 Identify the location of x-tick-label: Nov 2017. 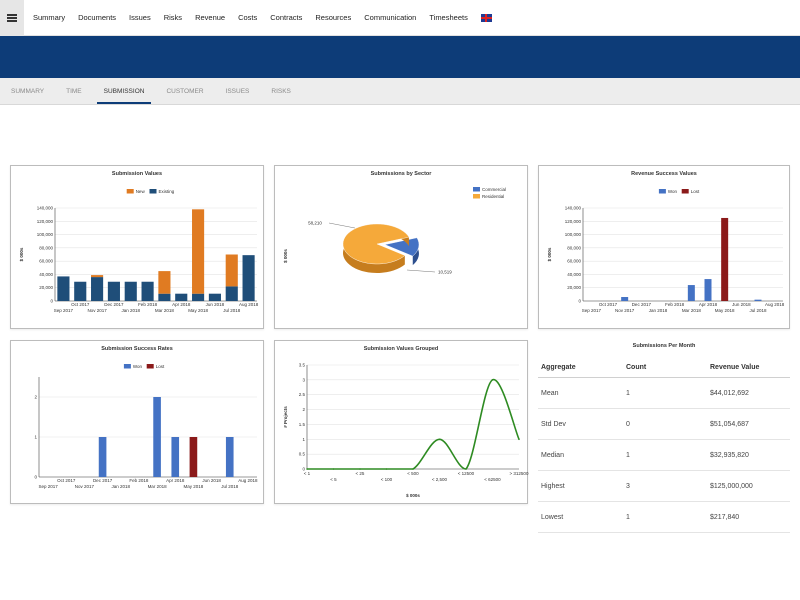
(625, 310).